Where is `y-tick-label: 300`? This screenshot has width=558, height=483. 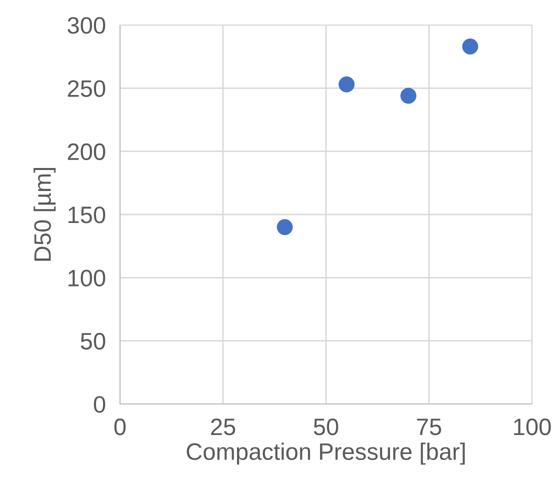
y-tick-label: 300 is located at coordinates (87, 25).